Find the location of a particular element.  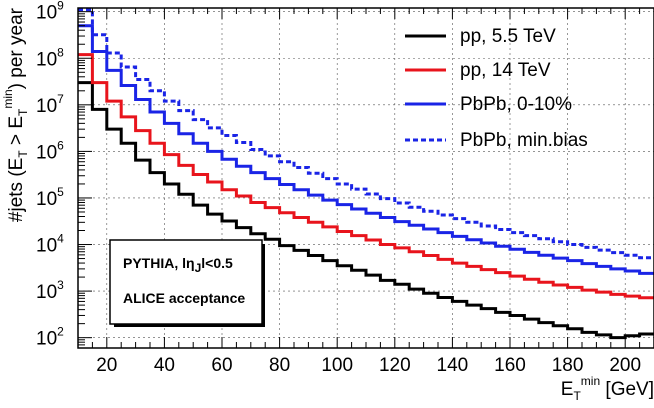

y-tick-label: 10² is located at coordinates (50, 337).